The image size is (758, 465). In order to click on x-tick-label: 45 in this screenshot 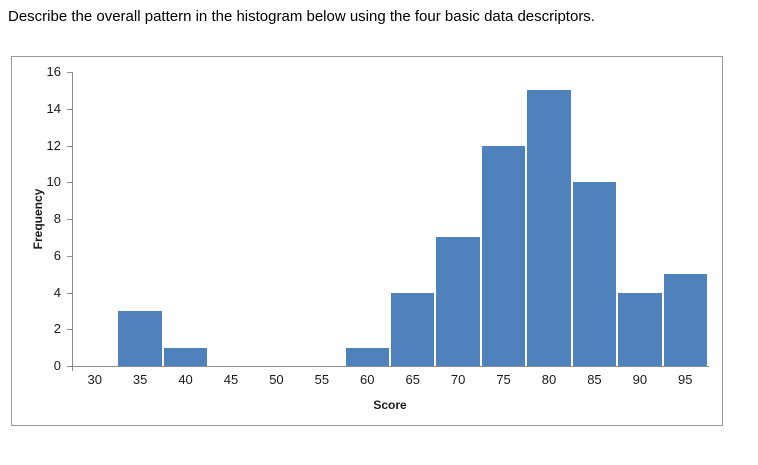, I will do `click(231, 379)`.